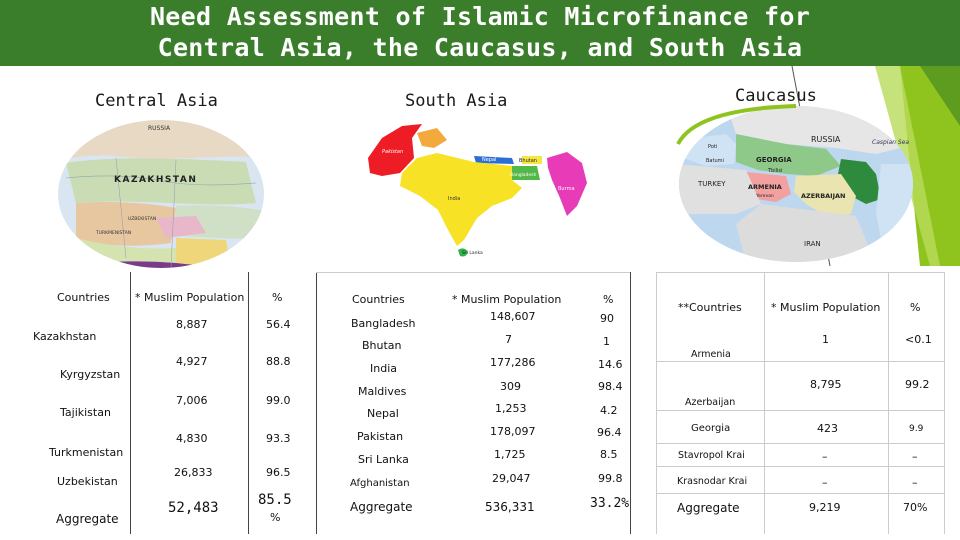 This screenshot has height=540, width=960. What do you see at coordinates (378, 299) in the screenshot?
I see `sa-header-countries: Countries` at bounding box center [378, 299].